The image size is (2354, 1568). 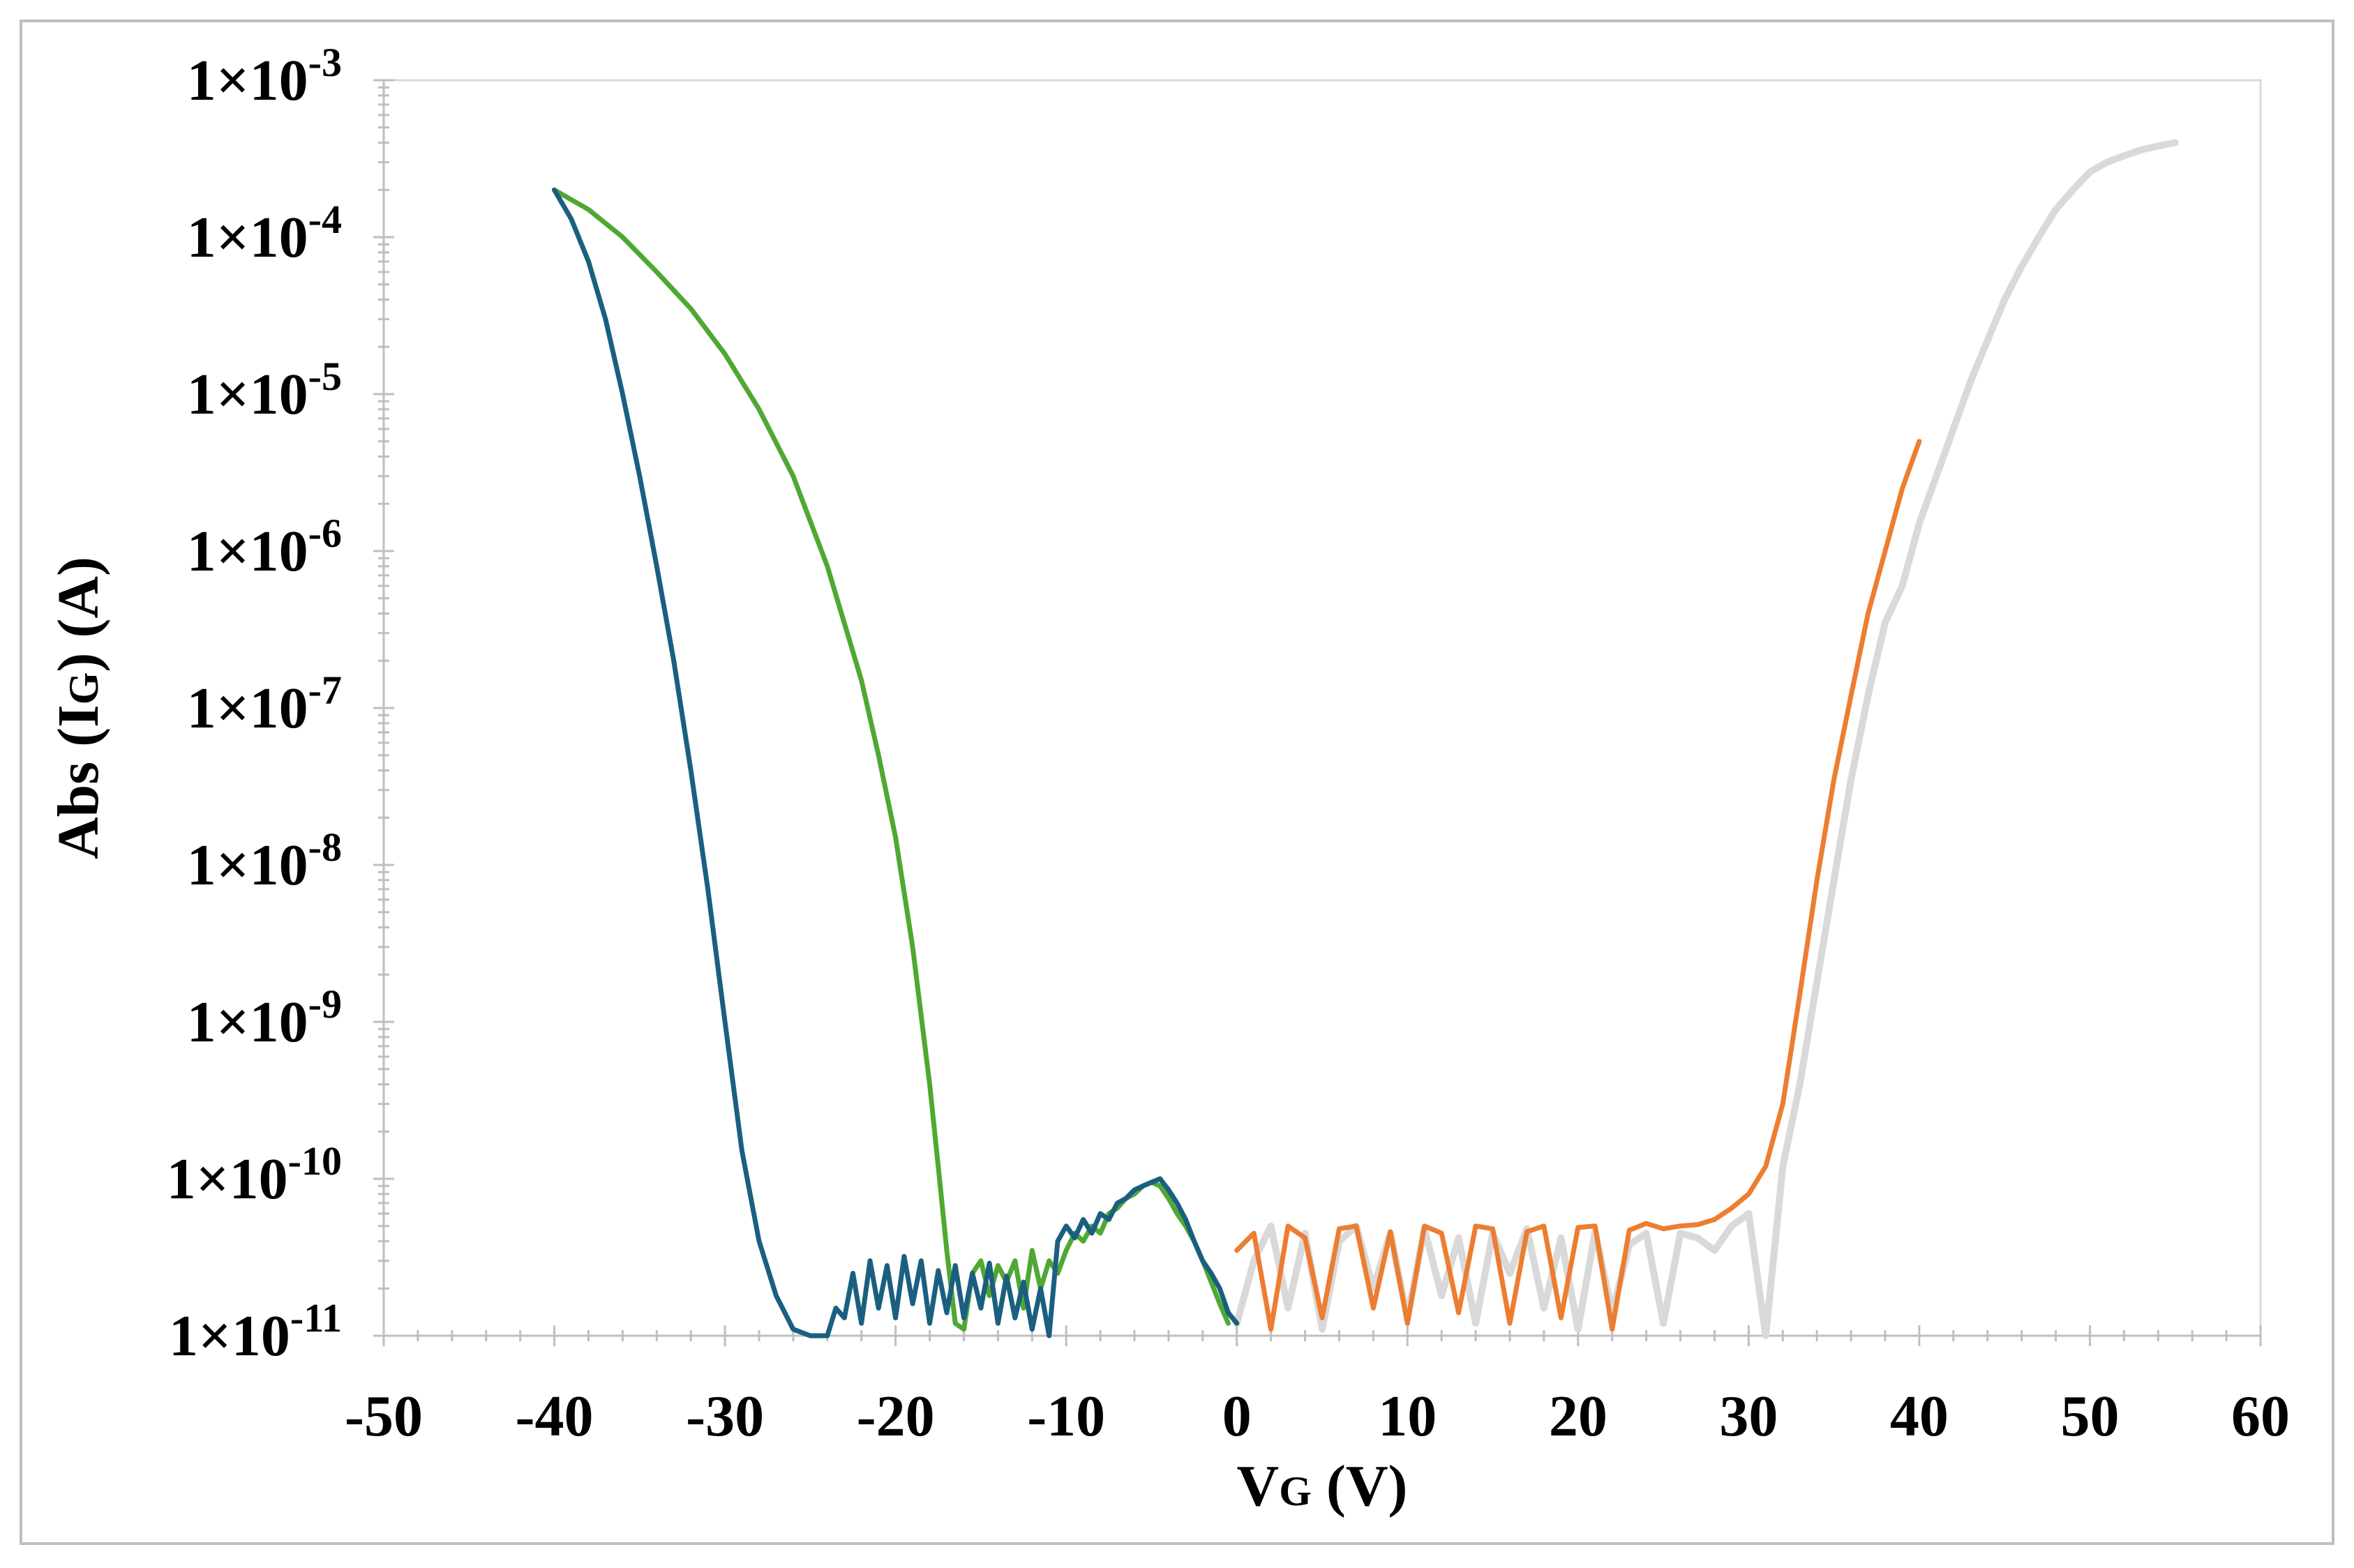 What do you see at coordinates (316, 1318) in the screenshot?
I see `y-tick-label-exponent: -11` at bounding box center [316, 1318].